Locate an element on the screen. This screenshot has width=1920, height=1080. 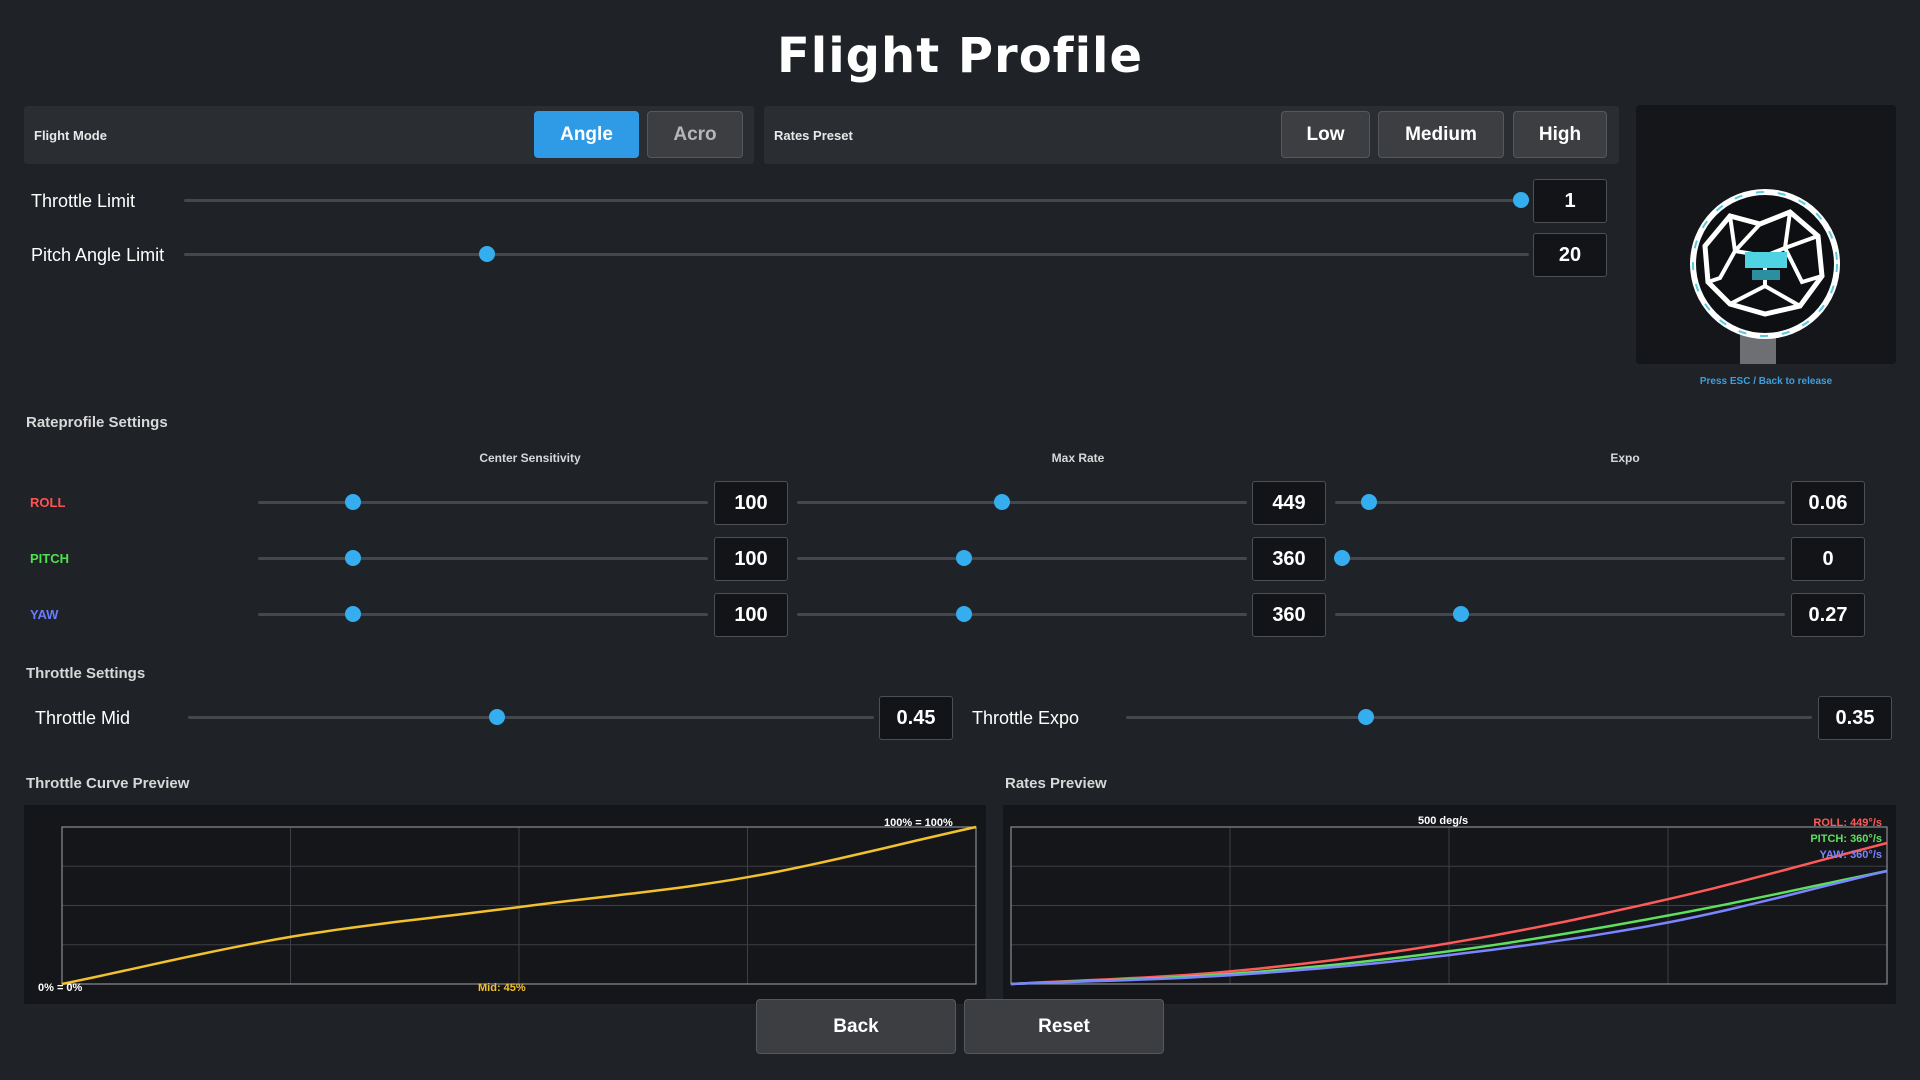
rates-preview-plot is located at coordinates (1449, 906).